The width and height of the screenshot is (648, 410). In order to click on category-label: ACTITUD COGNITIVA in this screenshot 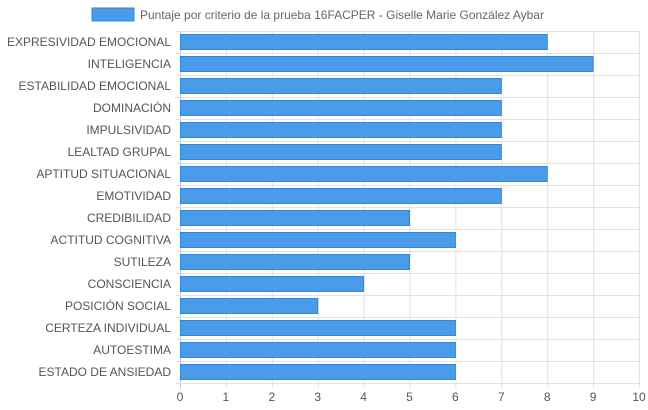, I will do `click(111, 240)`.